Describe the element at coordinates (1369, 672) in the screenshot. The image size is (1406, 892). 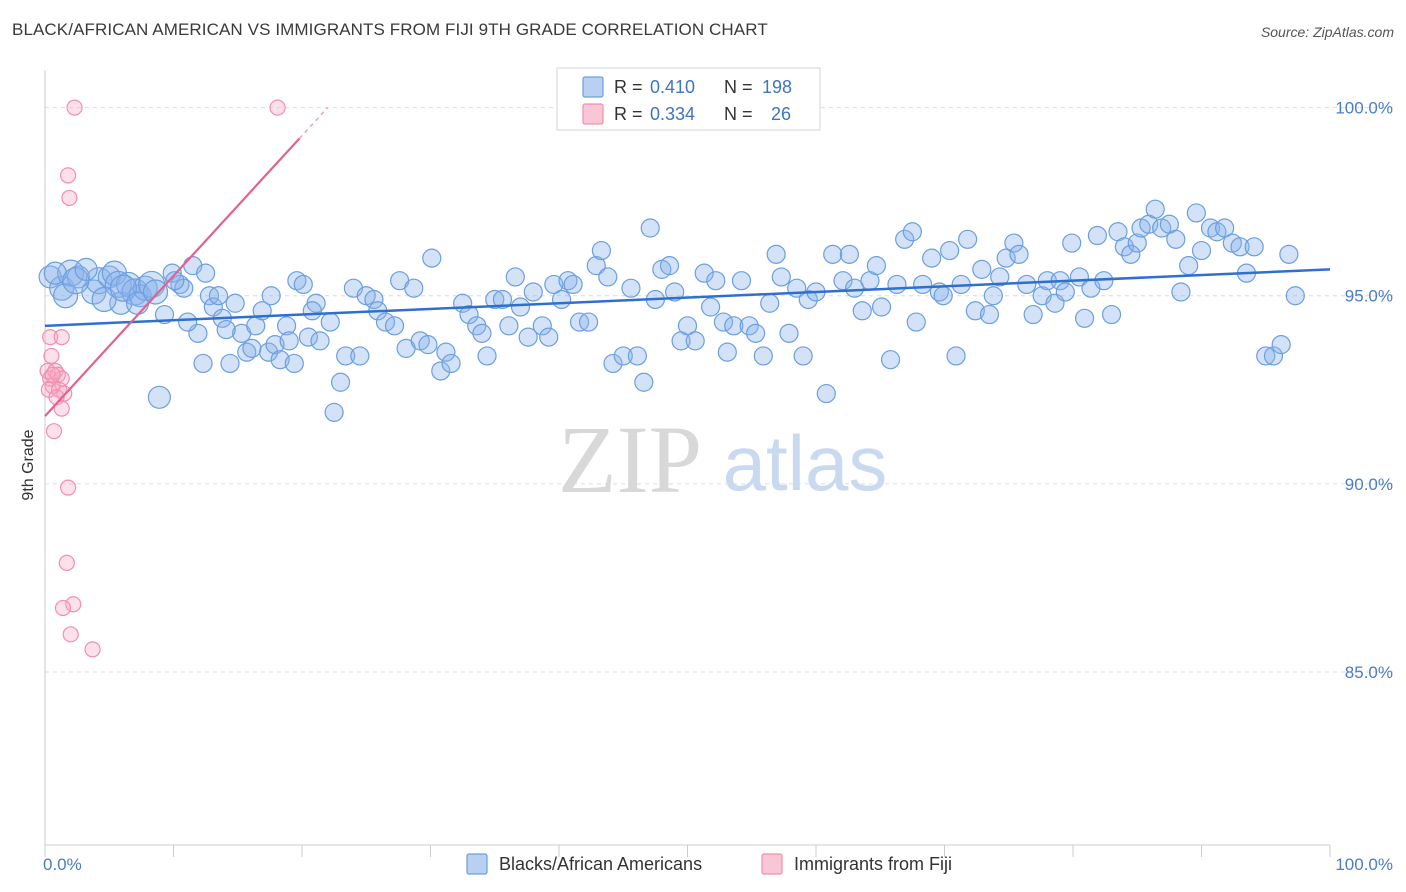
I see `y-tick-label: 85.0%` at that location.